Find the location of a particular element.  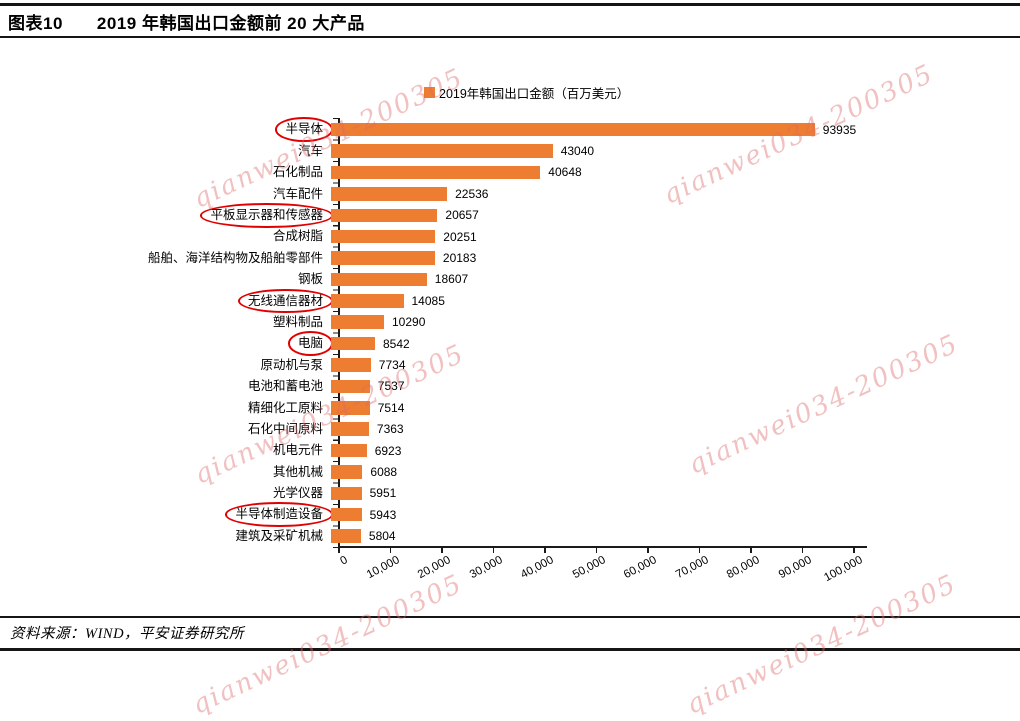

bar-row: 原动机与泵 7734 is located at coordinates (510, 364).